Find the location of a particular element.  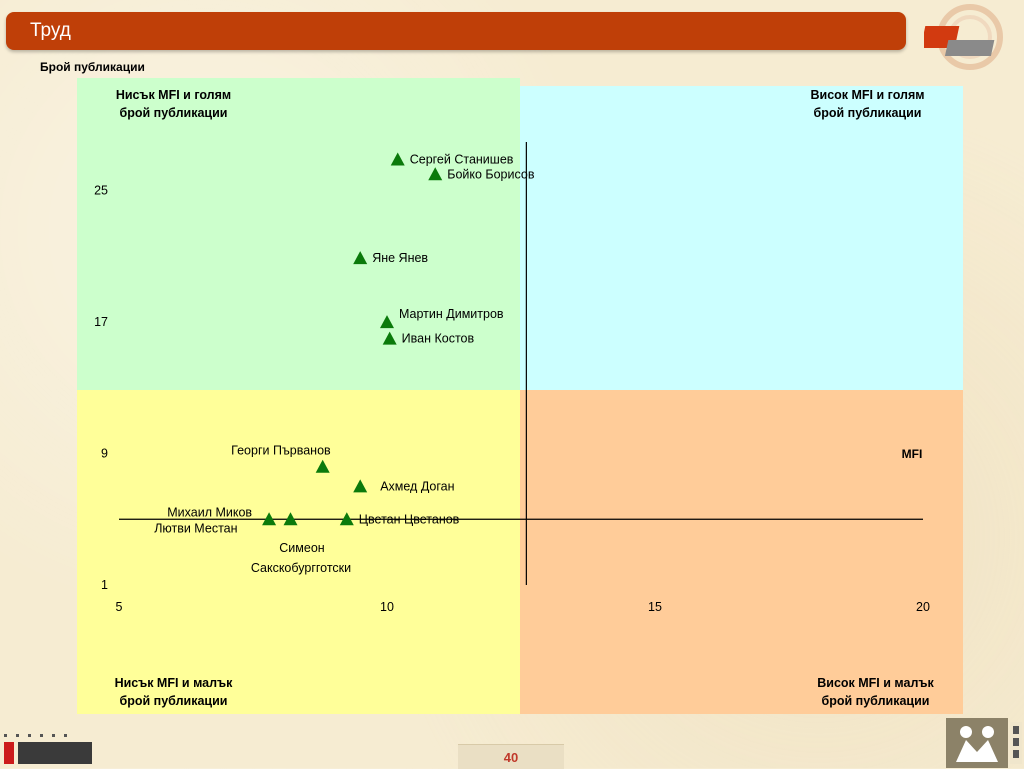

data-point-label: Сергей Станишев is located at coordinates (462, 160).